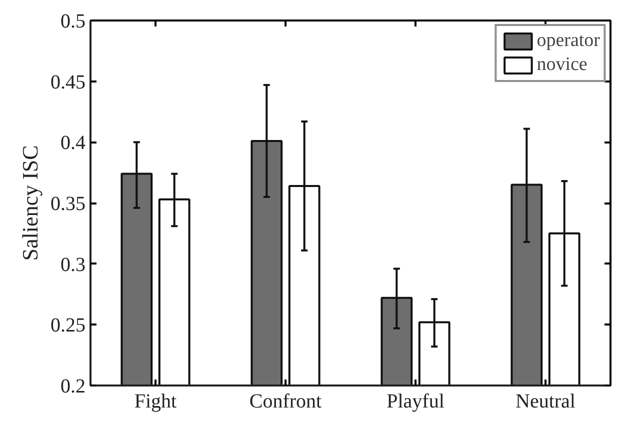 The height and width of the screenshot is (425, 620). I want to click on y-tick-label: 0.3, so click(73, 265).